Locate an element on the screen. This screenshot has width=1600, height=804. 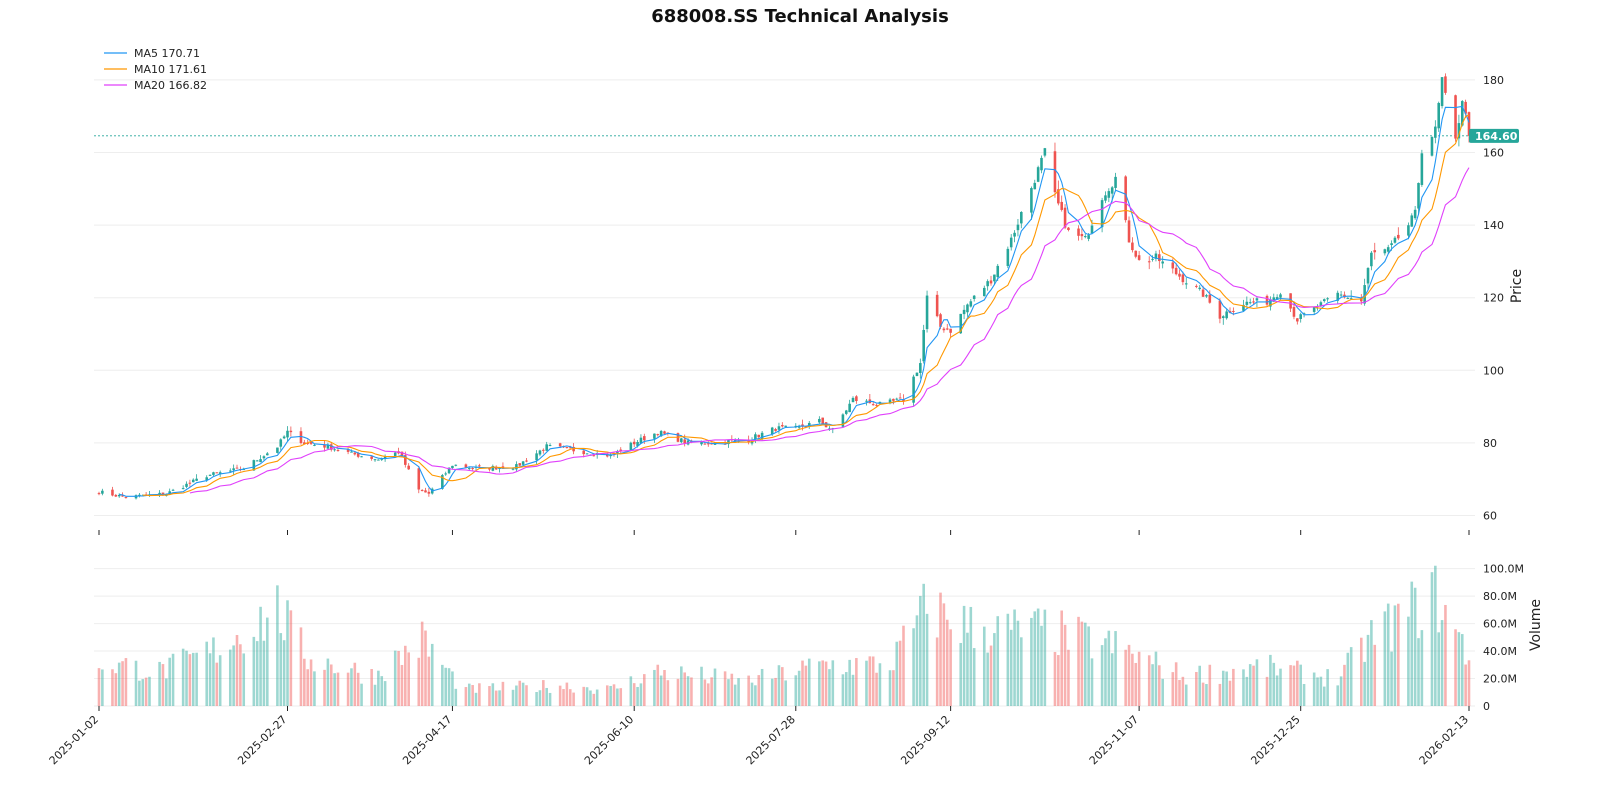
x-tick-label: 2025-07-28 is located at coordinates (770, 740).